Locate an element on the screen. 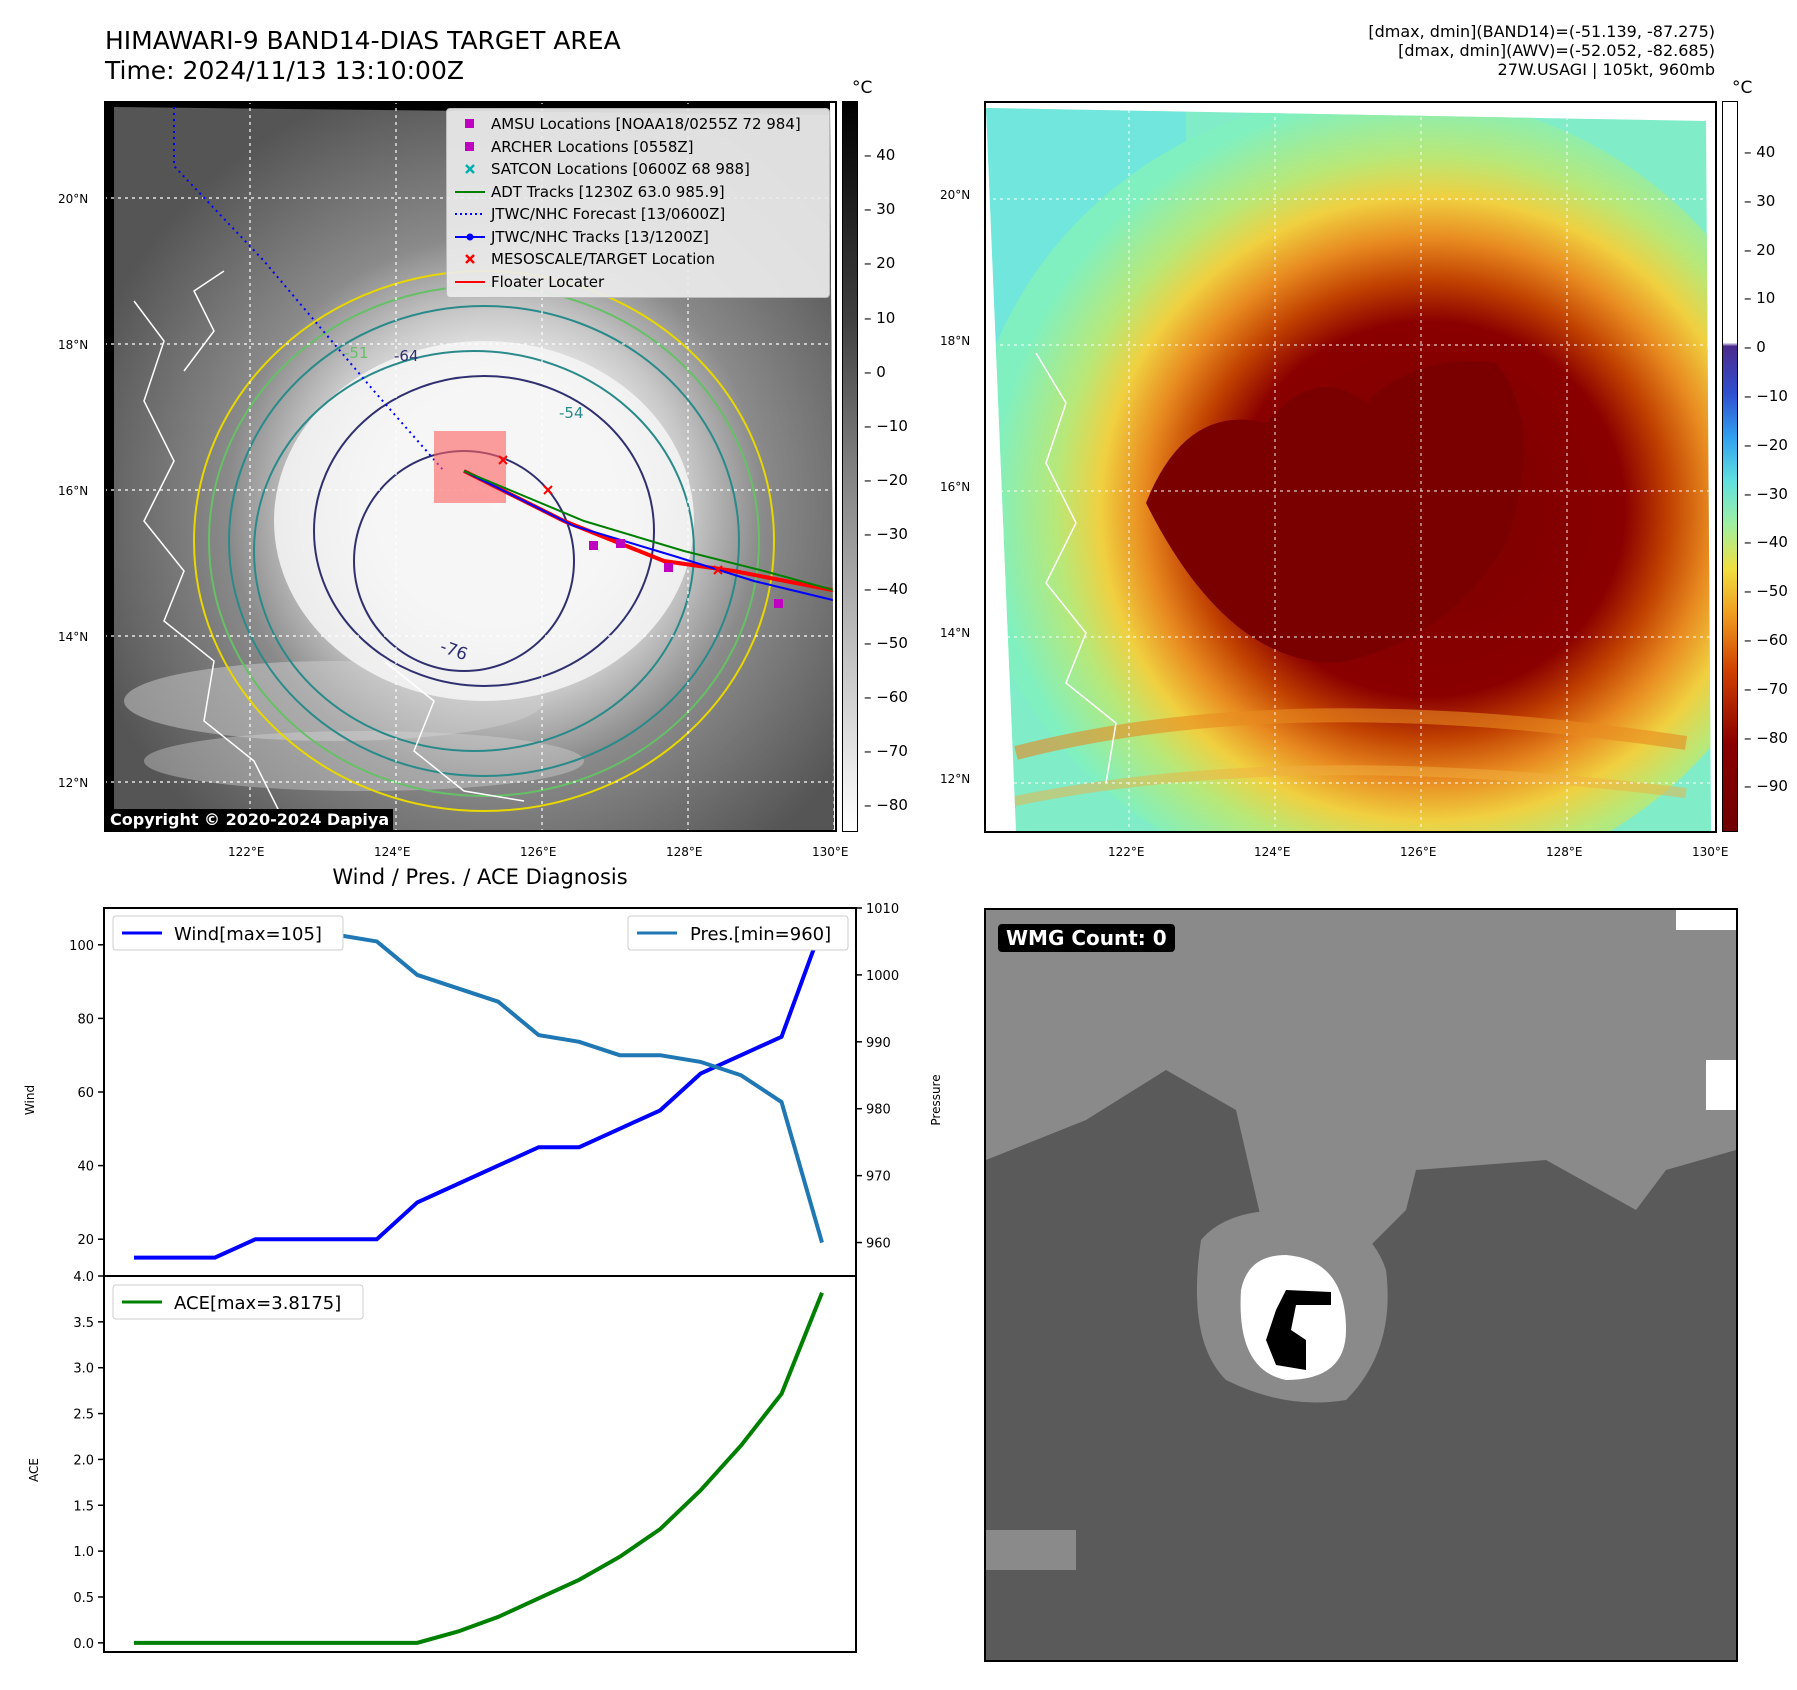 This screenshot has height=1690, width=1797. legend-label: ARCHER Locations [0558Z] is located at coordinates (592, 146).